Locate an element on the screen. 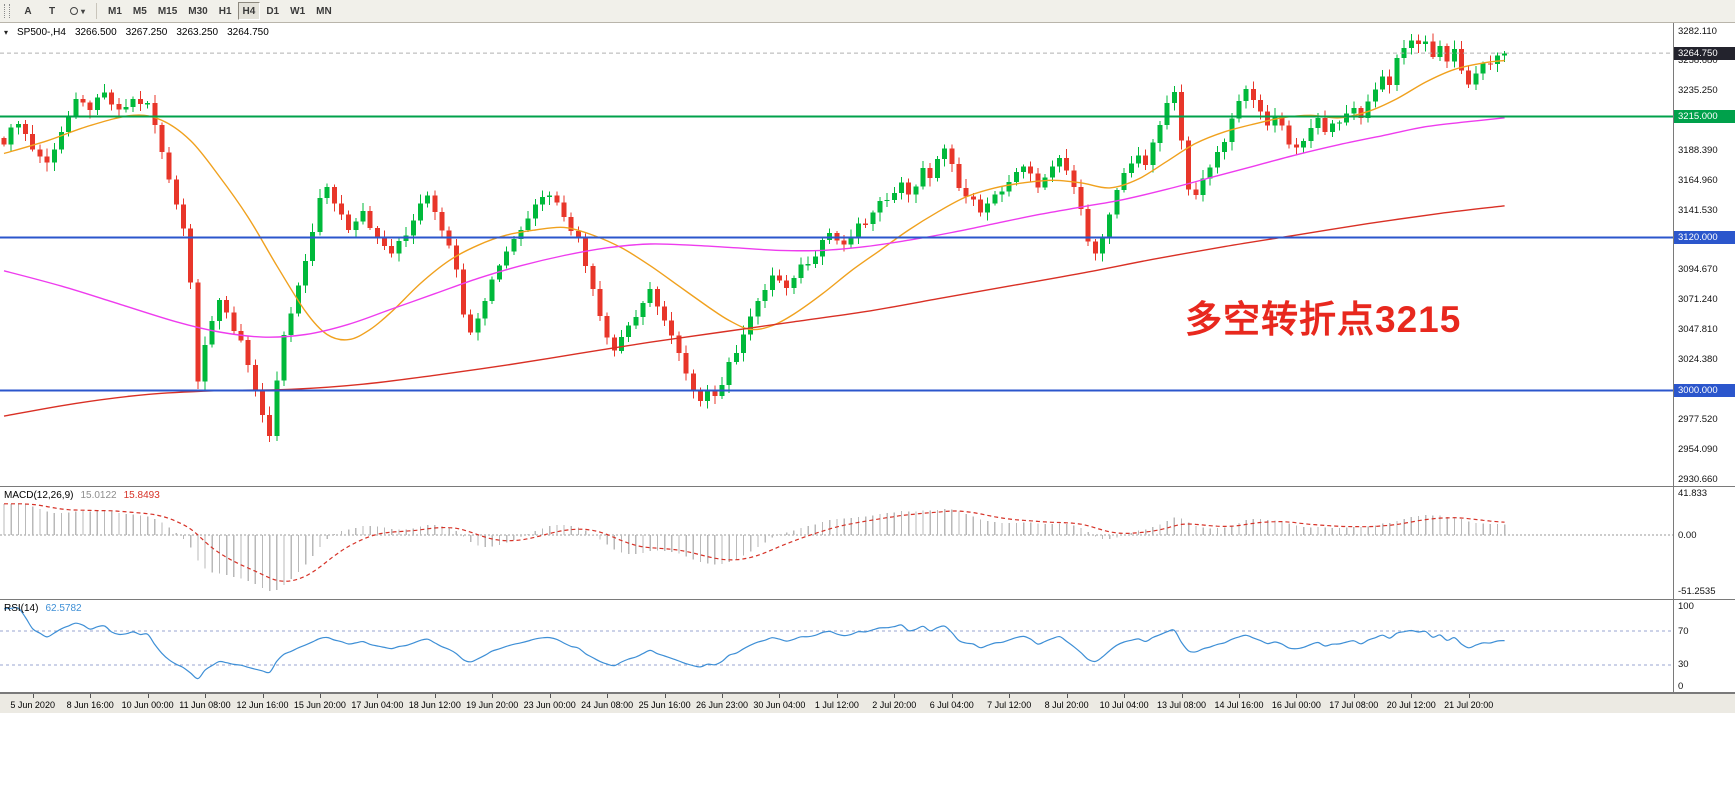  rsi-chart is located at coordinates (836, 646).